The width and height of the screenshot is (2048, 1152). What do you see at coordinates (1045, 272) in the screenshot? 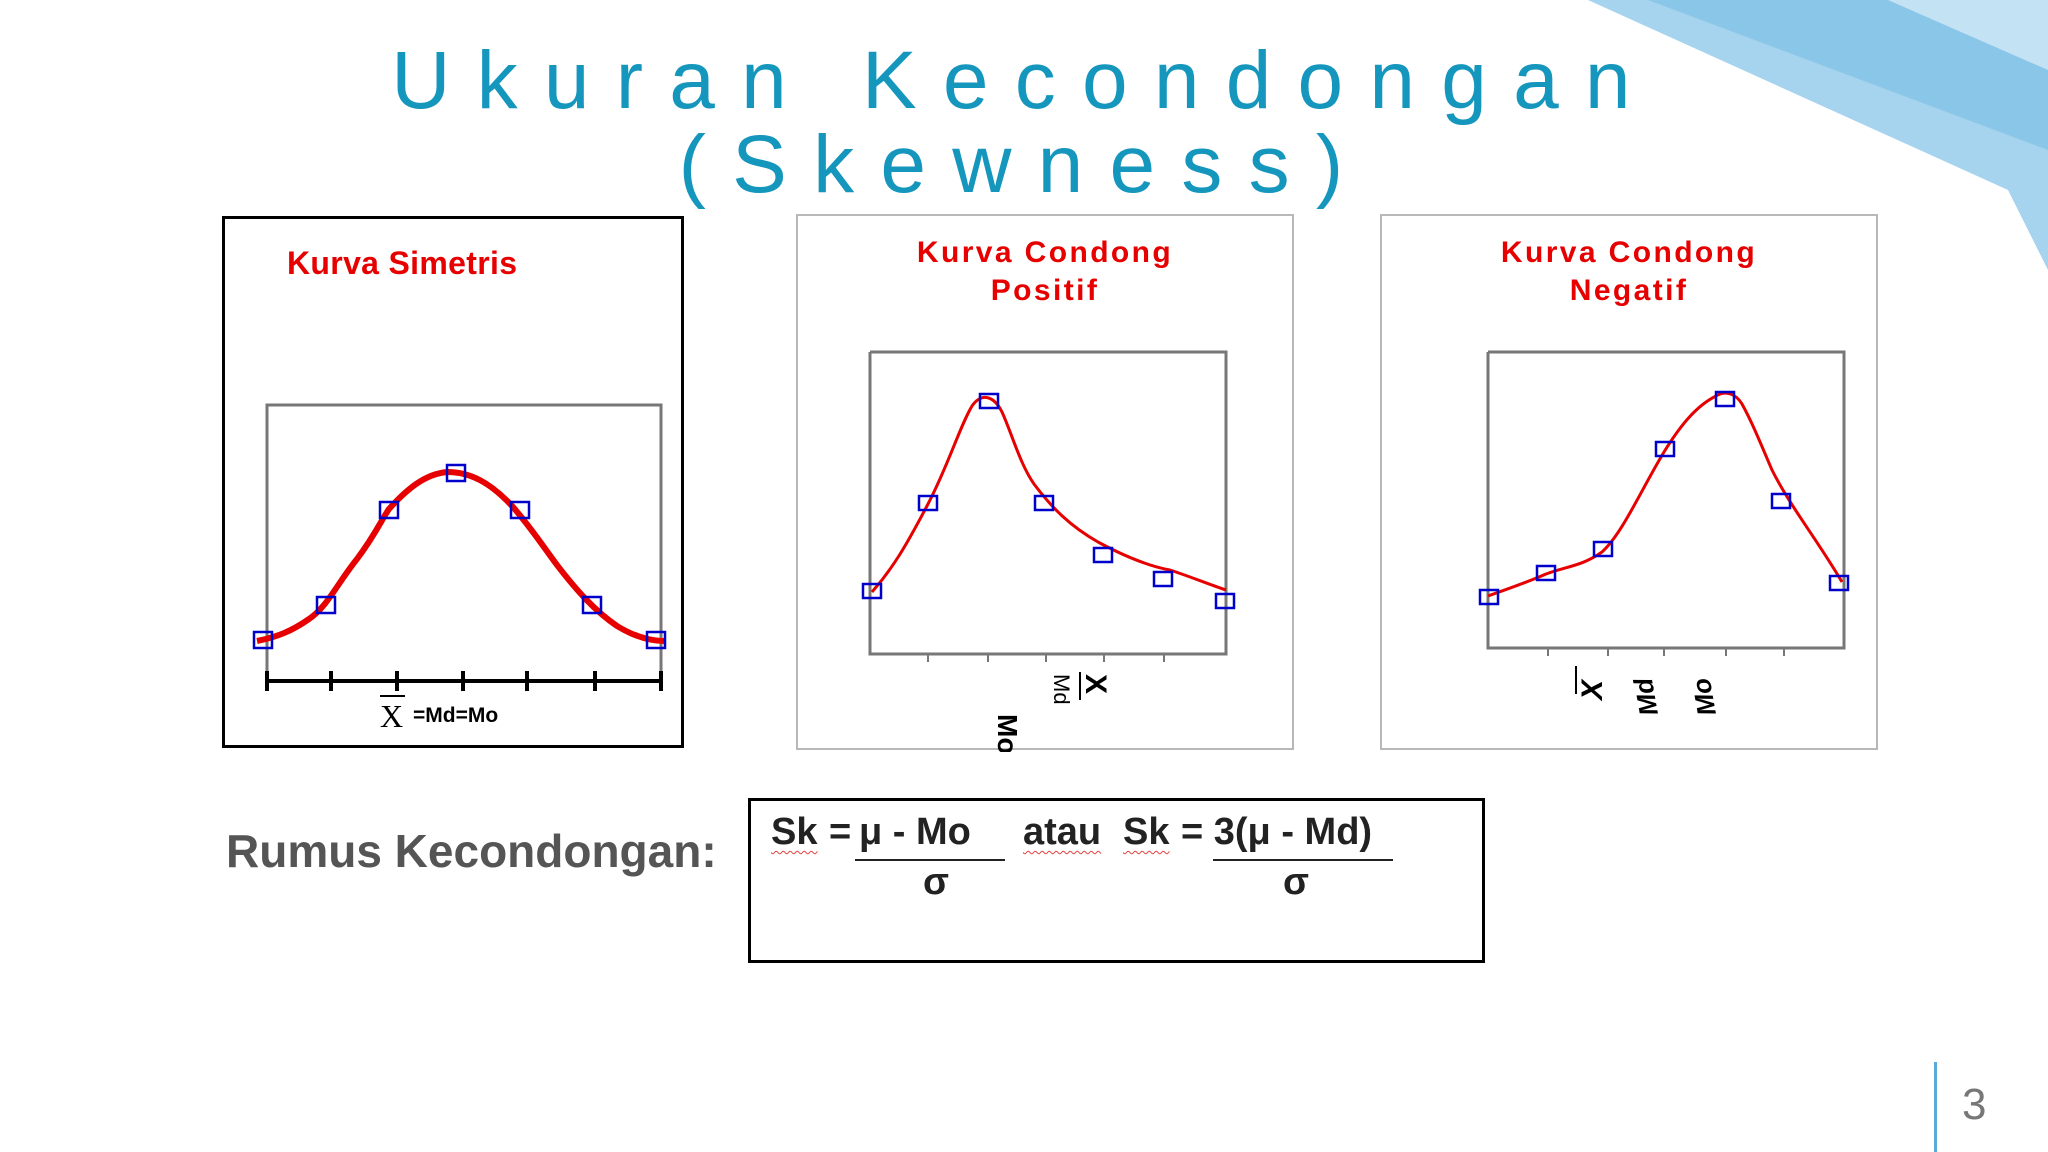
I see `positive-panel-title: Kurva Condong Positif` at bounding box center [1045, 272].